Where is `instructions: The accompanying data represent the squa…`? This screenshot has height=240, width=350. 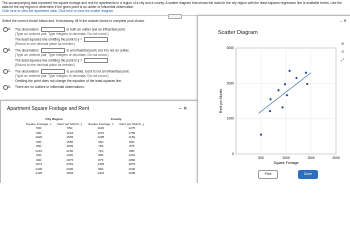 instructions: The accompanying data represent the squa… is located at coordinates (172, 5).